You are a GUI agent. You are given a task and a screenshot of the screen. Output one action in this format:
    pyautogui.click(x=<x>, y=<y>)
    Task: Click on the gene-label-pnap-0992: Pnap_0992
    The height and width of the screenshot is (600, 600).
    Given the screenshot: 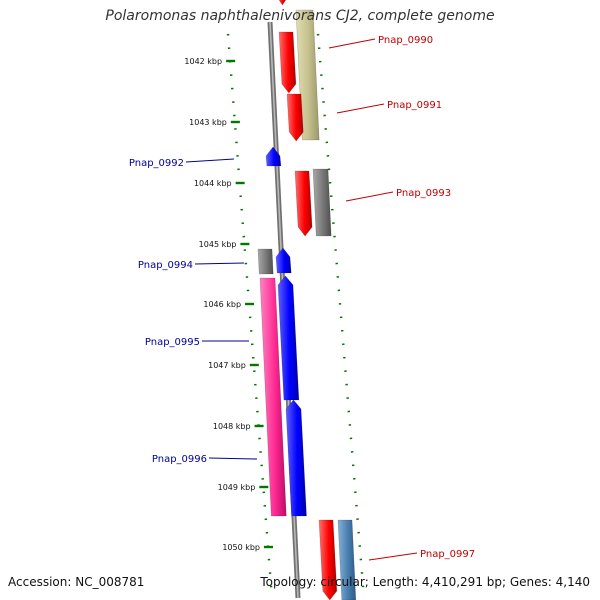 What is the action you would take?
    pyautogui.click(x=156, y=163)
    